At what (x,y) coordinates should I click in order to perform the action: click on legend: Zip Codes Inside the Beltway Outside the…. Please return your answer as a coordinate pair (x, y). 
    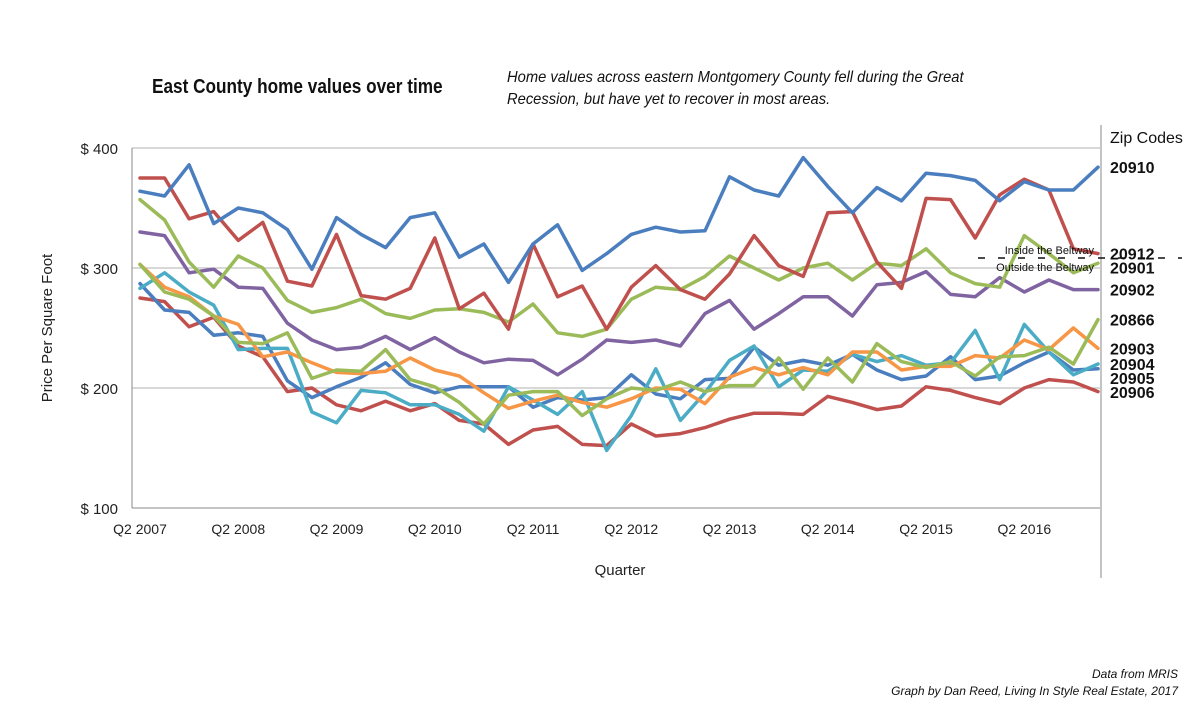
    Looking at the image, I should click on (1080, 266).